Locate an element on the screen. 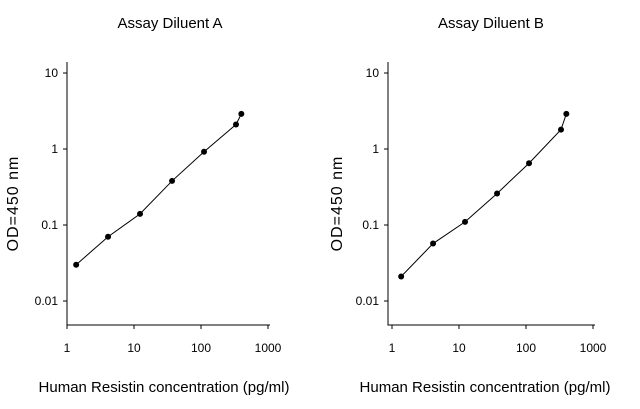  chart2-x-tick-label: 1000 is located at coordinates (593, 348).